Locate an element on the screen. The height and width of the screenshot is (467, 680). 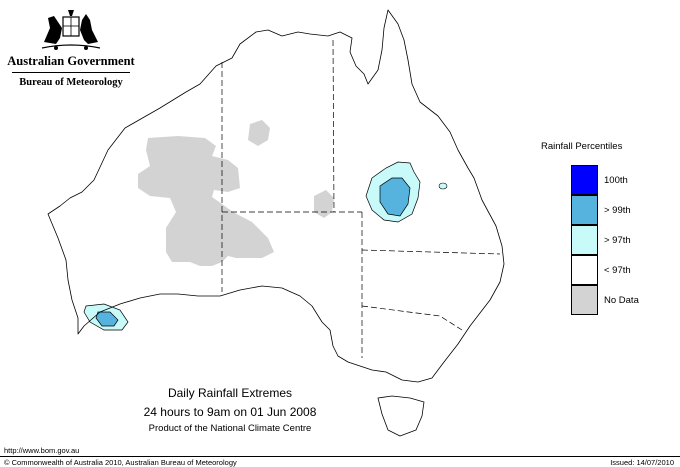
legend-swatch-below-97th is located at coordinates (584, 270).